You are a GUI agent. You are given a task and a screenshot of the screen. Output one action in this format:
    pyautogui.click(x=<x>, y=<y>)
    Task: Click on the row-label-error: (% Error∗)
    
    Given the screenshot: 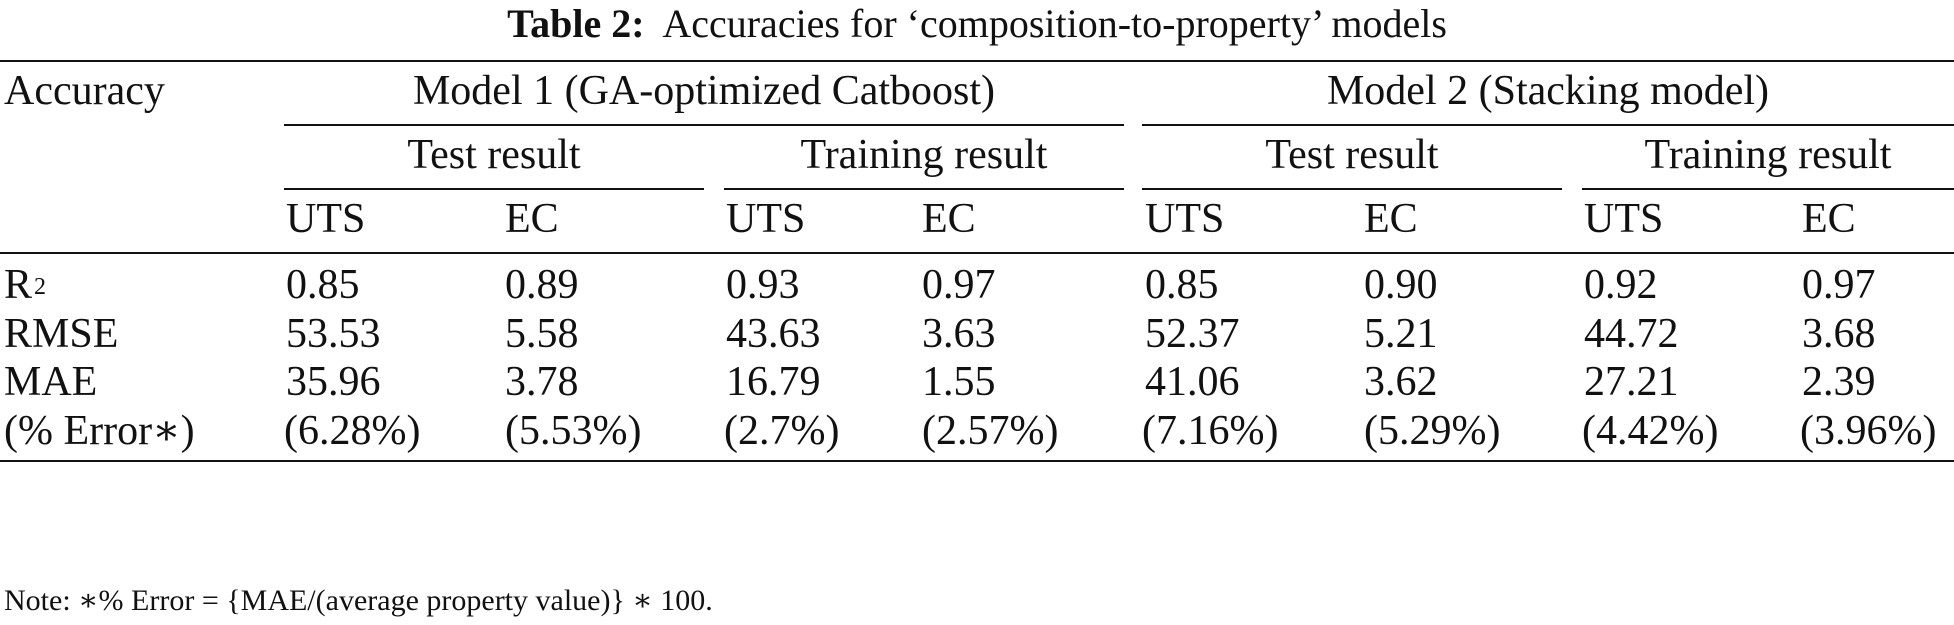 What is the action you would take?
    pyautogui.click(x=99, y=431)
    